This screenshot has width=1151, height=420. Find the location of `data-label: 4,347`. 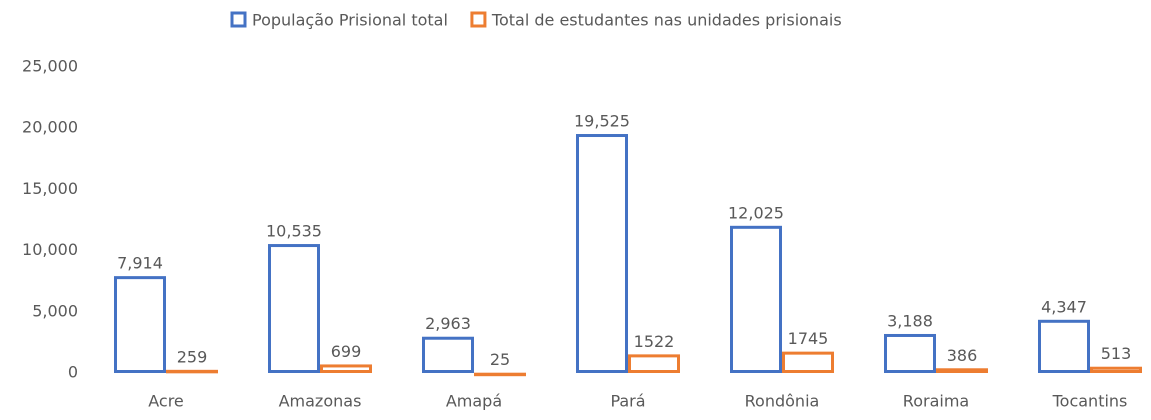

data-label: 4,347 is located at coordinates (1064, 306).